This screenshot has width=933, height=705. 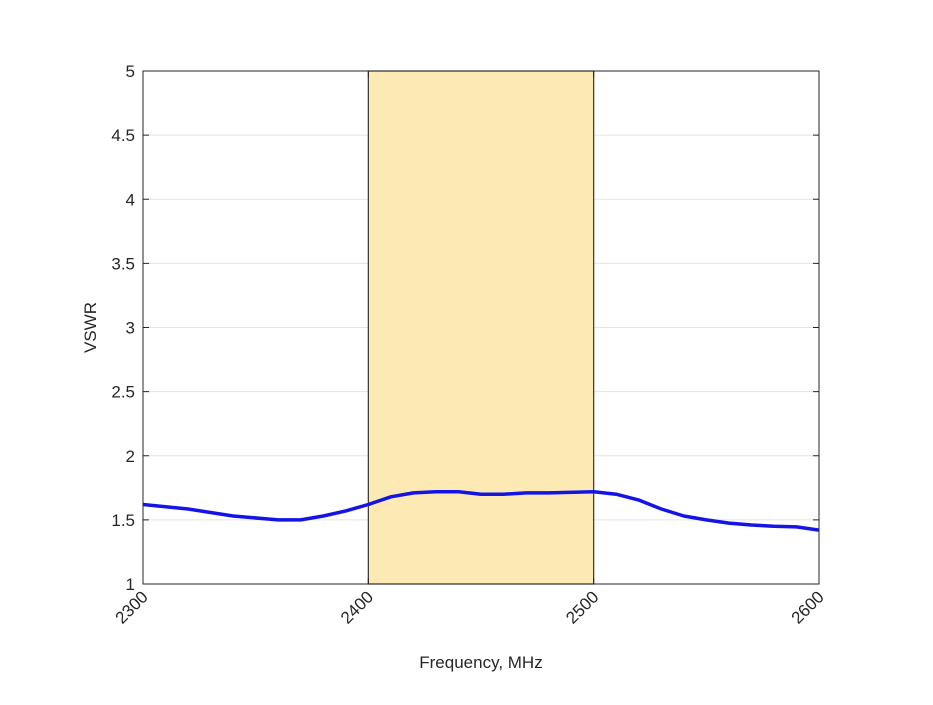 What do you see at coordinates (90, 327) in the screenshot?
I see `y-axis-label: VSWR` at bounding box center [90, 327].